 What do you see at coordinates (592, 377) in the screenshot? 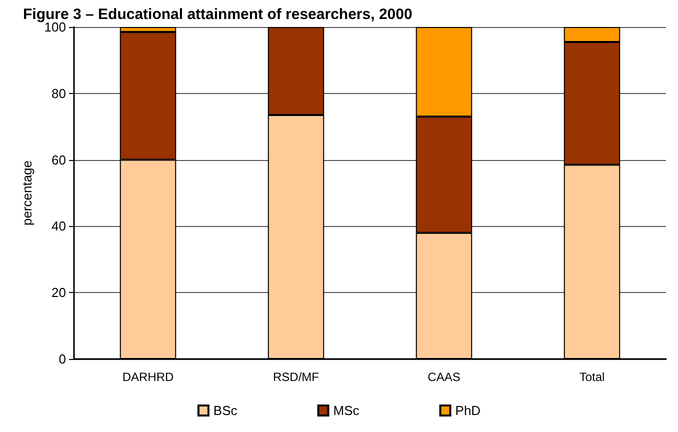
I see `x-tick-label: Total` at bounding box center [592, 377].